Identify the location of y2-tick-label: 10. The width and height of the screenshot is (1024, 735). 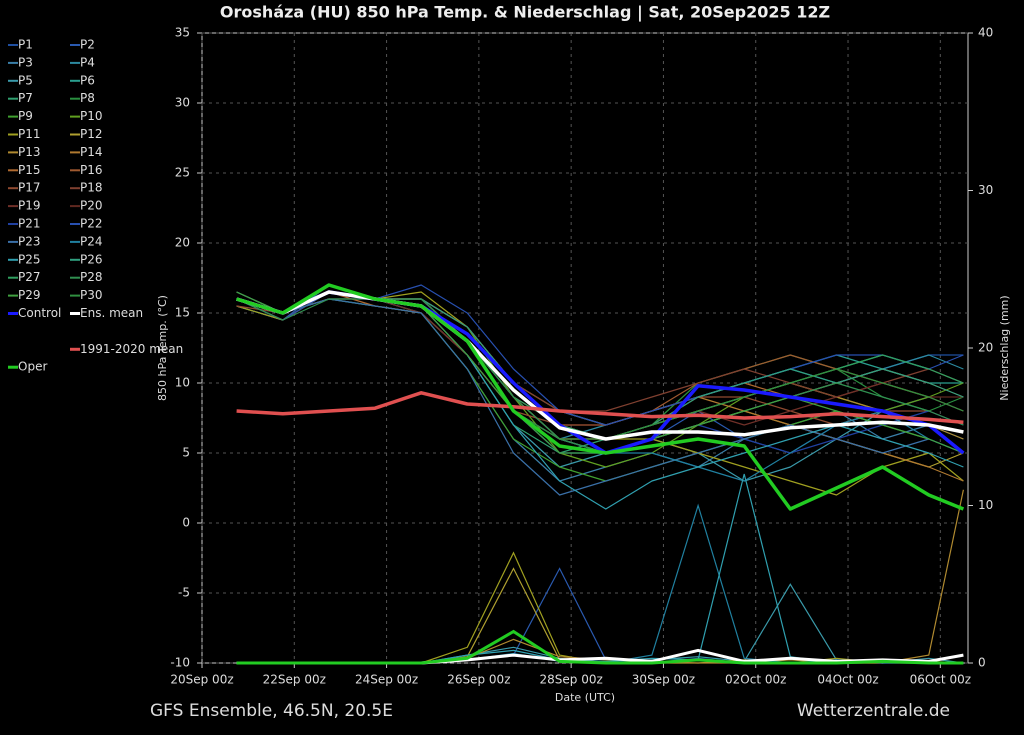
(985, 505).